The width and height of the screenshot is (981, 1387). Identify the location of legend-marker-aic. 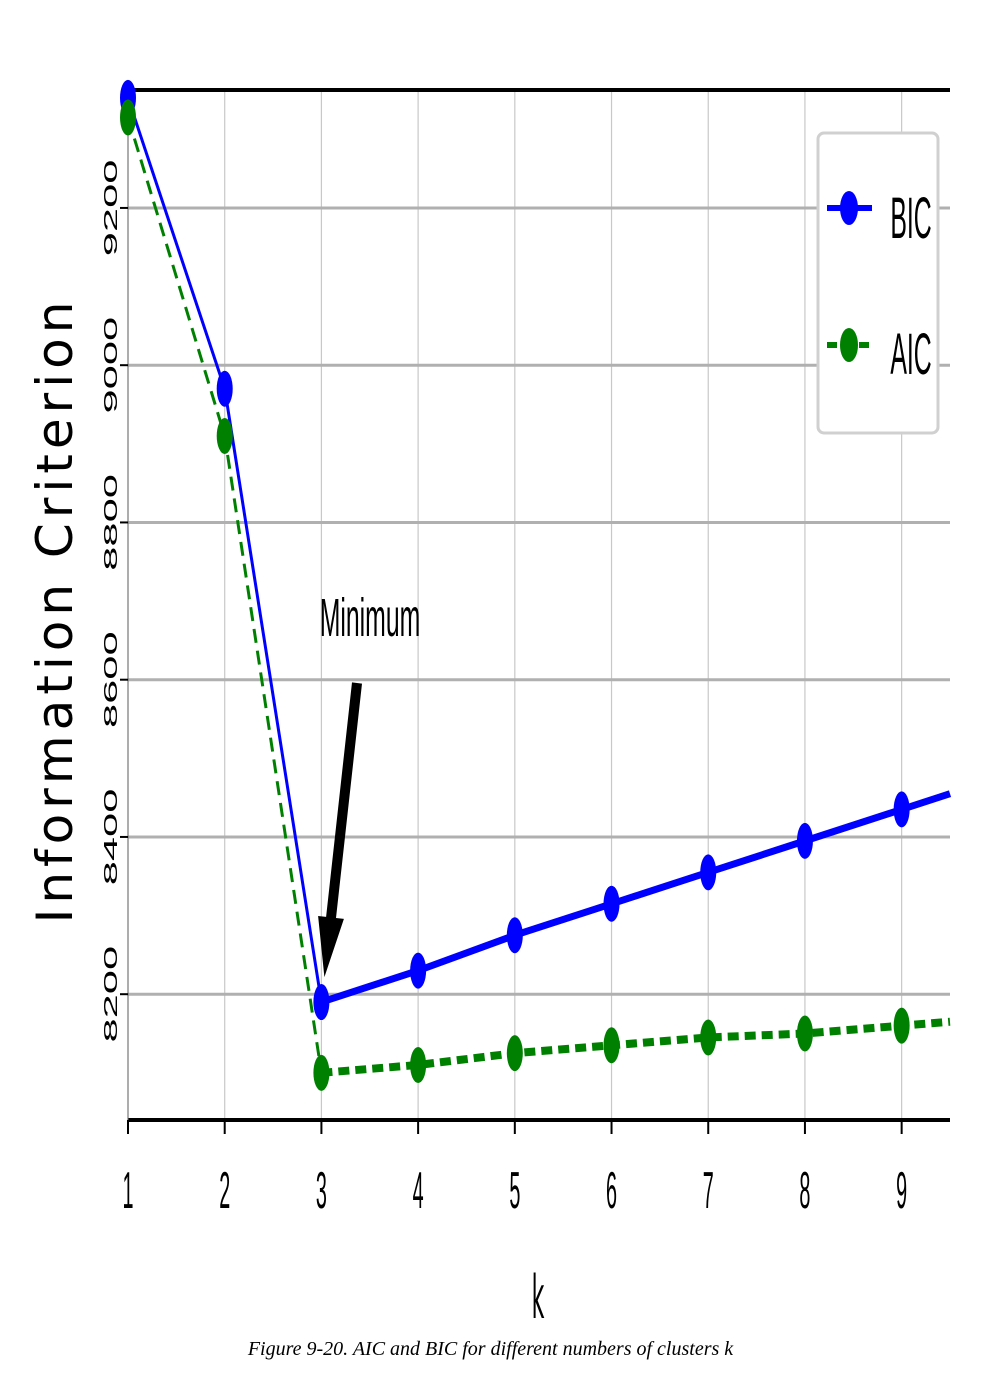
(849, 345).